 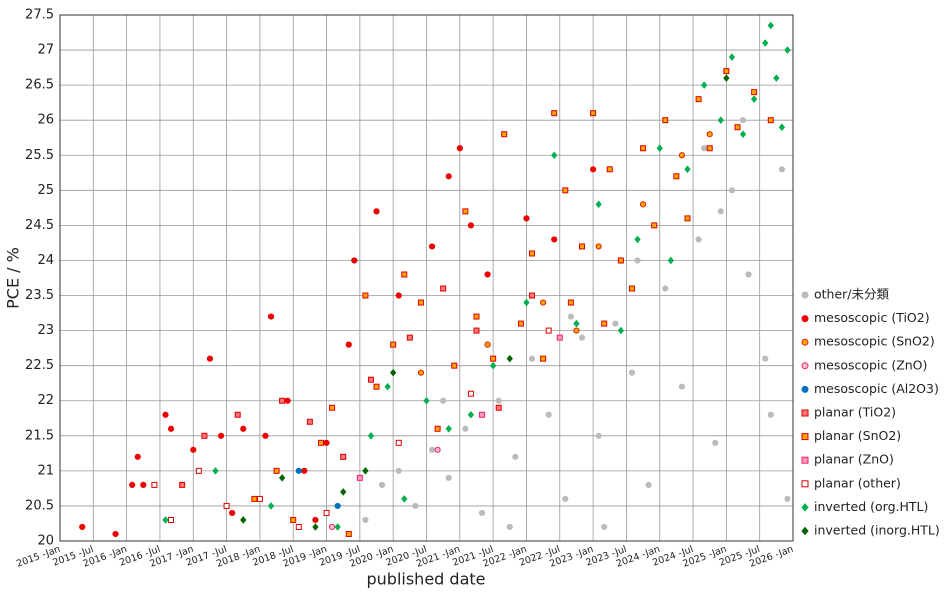 I want to click on y-tick-label: 23.5, so click(x=39, y=295).